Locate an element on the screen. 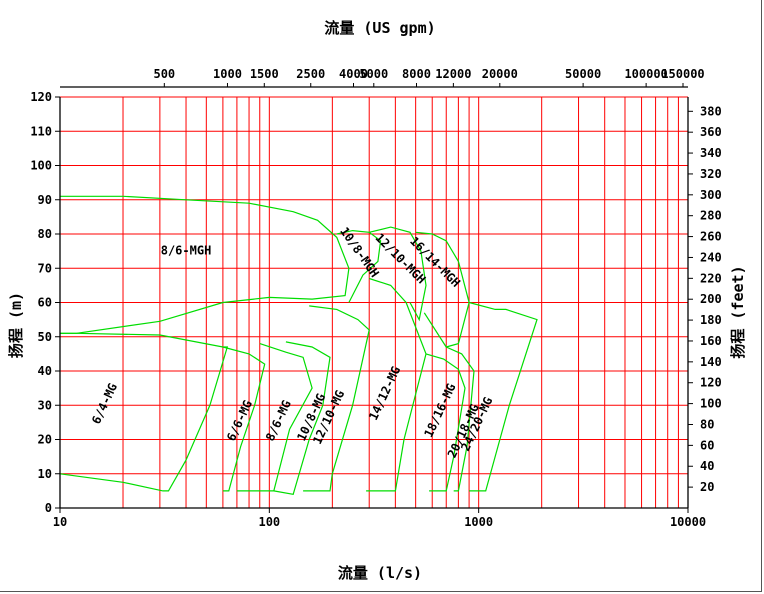 The height and width of the screenshot is (594, 764). y-tick-label: 100 is located at coordinates (41, 166).